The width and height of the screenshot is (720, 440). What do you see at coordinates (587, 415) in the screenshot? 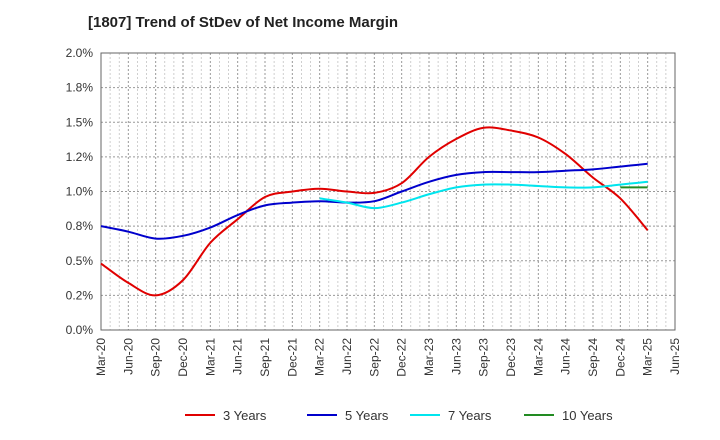
I see `legend-label-10-years: 10 Years` at bounding box center [587, 415].